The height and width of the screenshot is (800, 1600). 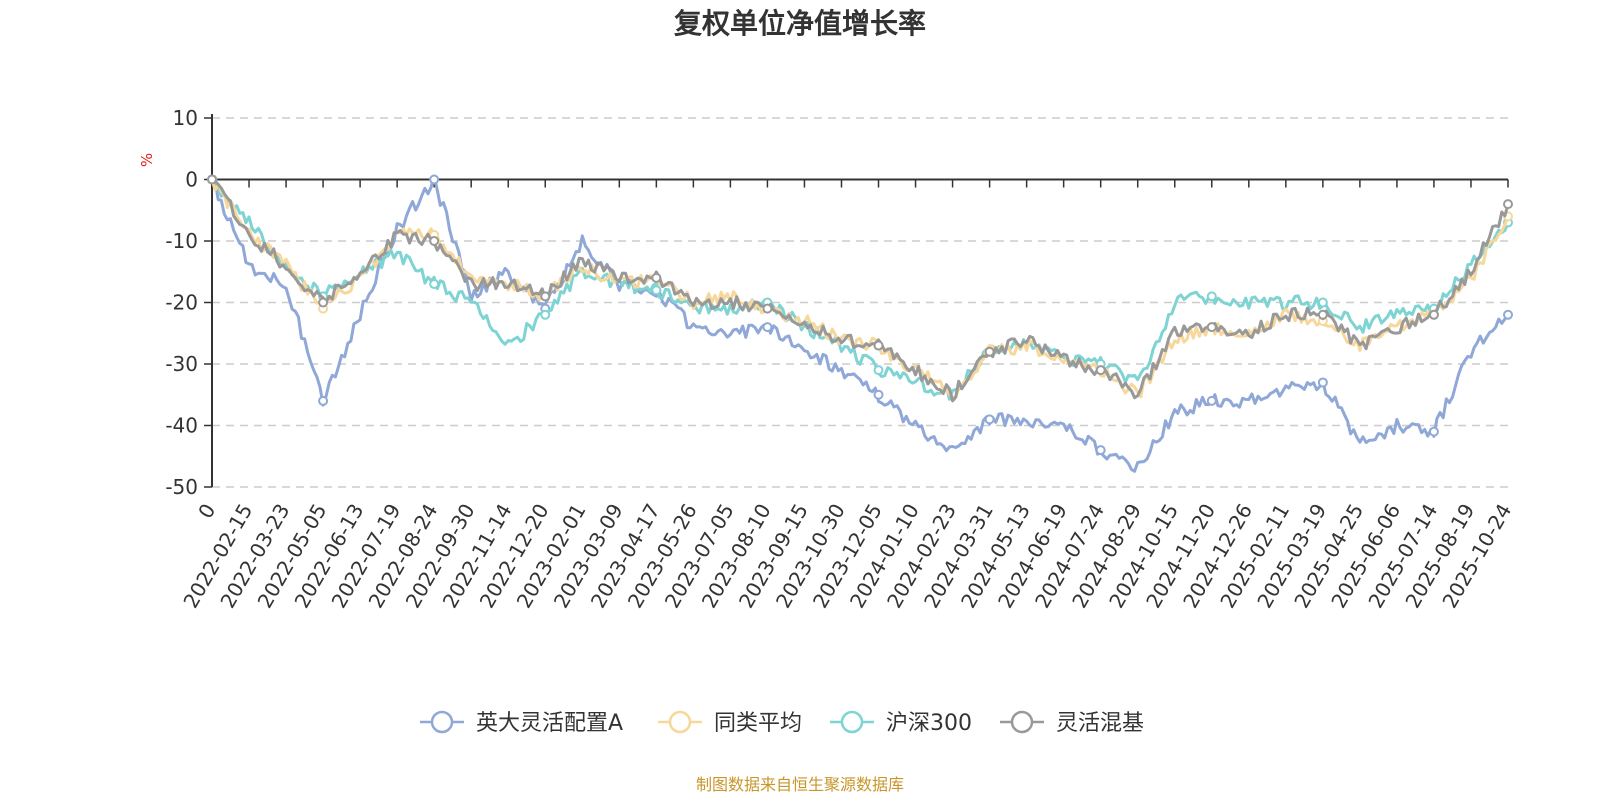 What do you see at coordinates (758, 723) in the screenshot?
I see `legend-label: 同类平均` at bounding box center [758, 723].